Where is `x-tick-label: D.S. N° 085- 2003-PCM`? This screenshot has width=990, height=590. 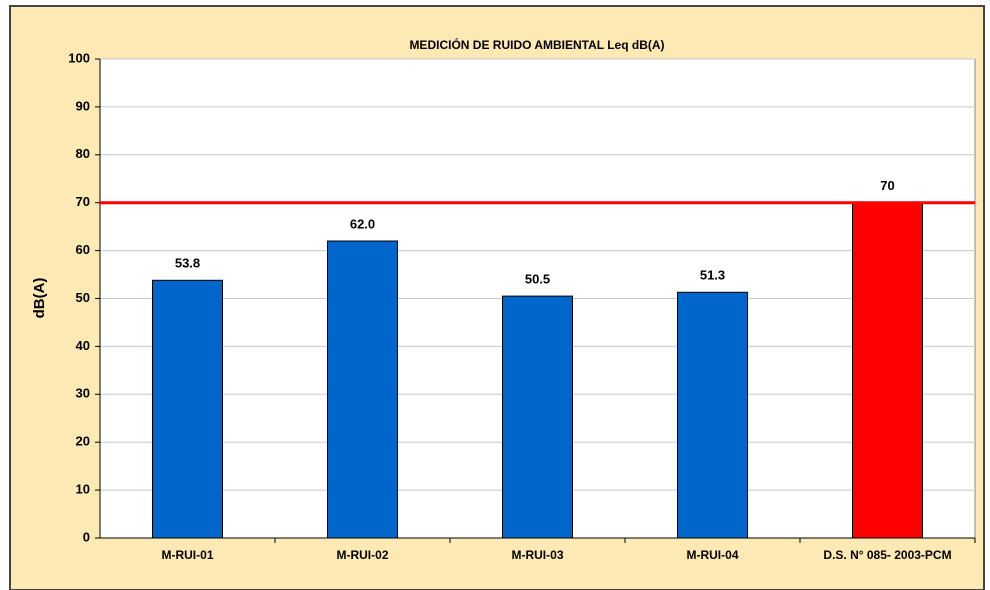
x-tick-label: D.S. N° 085- 2003-PCM is located at coordinates (887, 555).